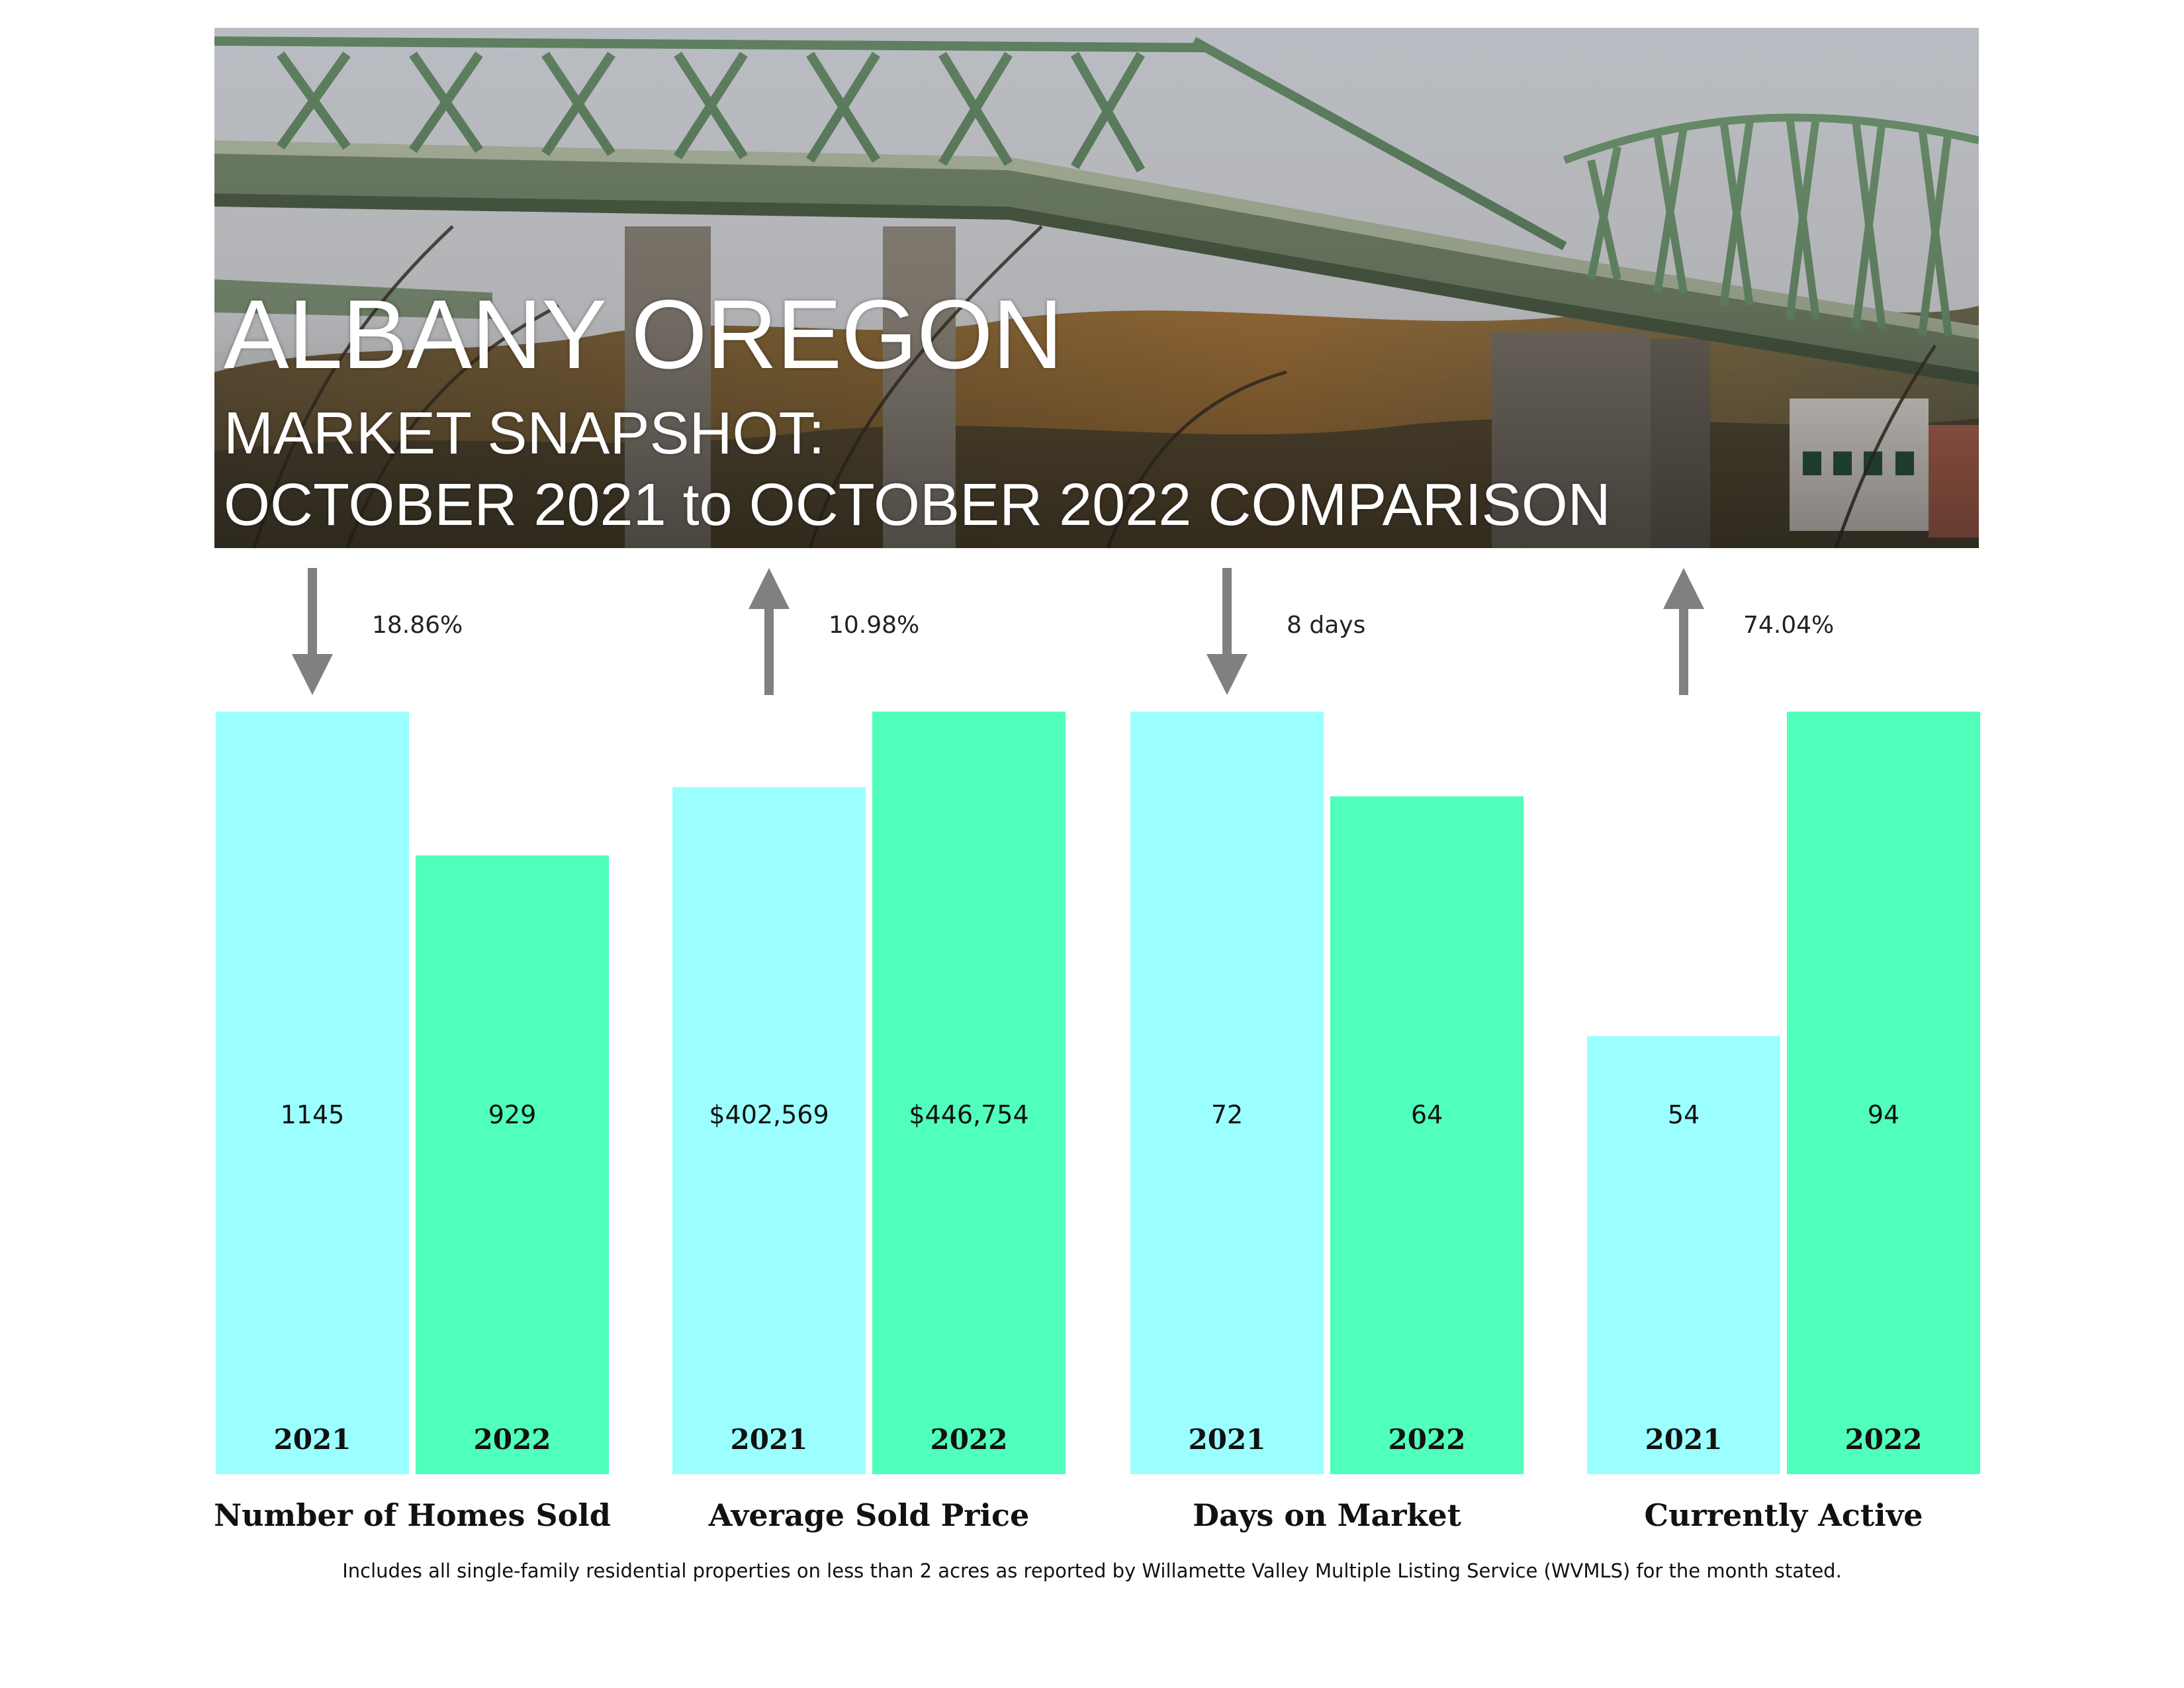 Image resolution: width=2184 pixels, height=1688 pixels. I want to click on change-label: 18.86%, so click(417, 625).